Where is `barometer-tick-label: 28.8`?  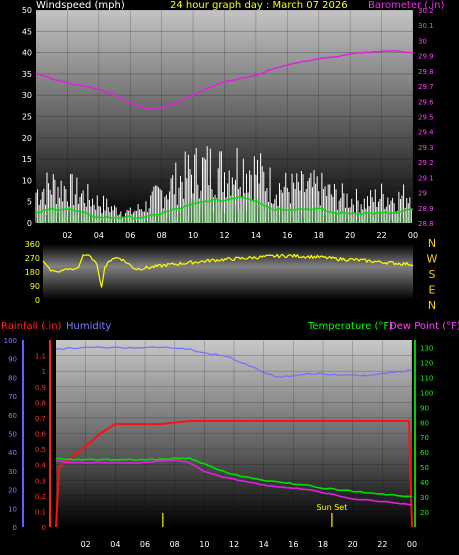 barometer-tick-label: 28.8 is located at coordinates (426, 224).